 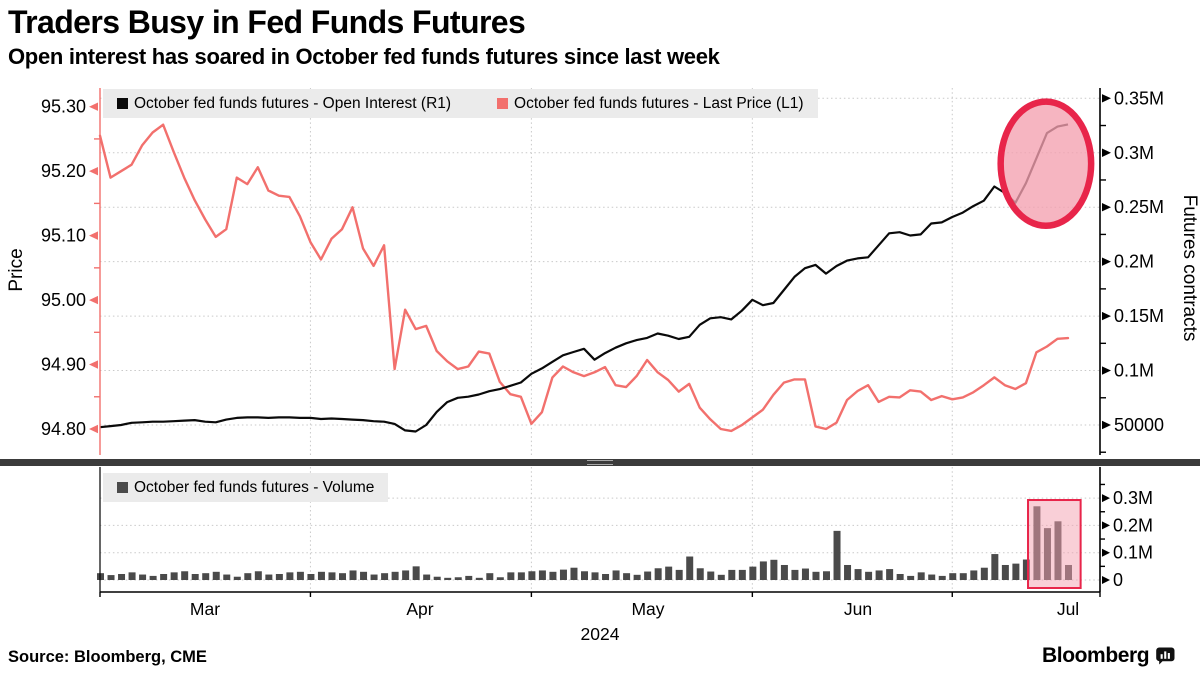 What do you see at coordinates (1133, 498) in the screenshot?
I see `volume-tick-label: 0.3M` at bounding box center [1133, 498].